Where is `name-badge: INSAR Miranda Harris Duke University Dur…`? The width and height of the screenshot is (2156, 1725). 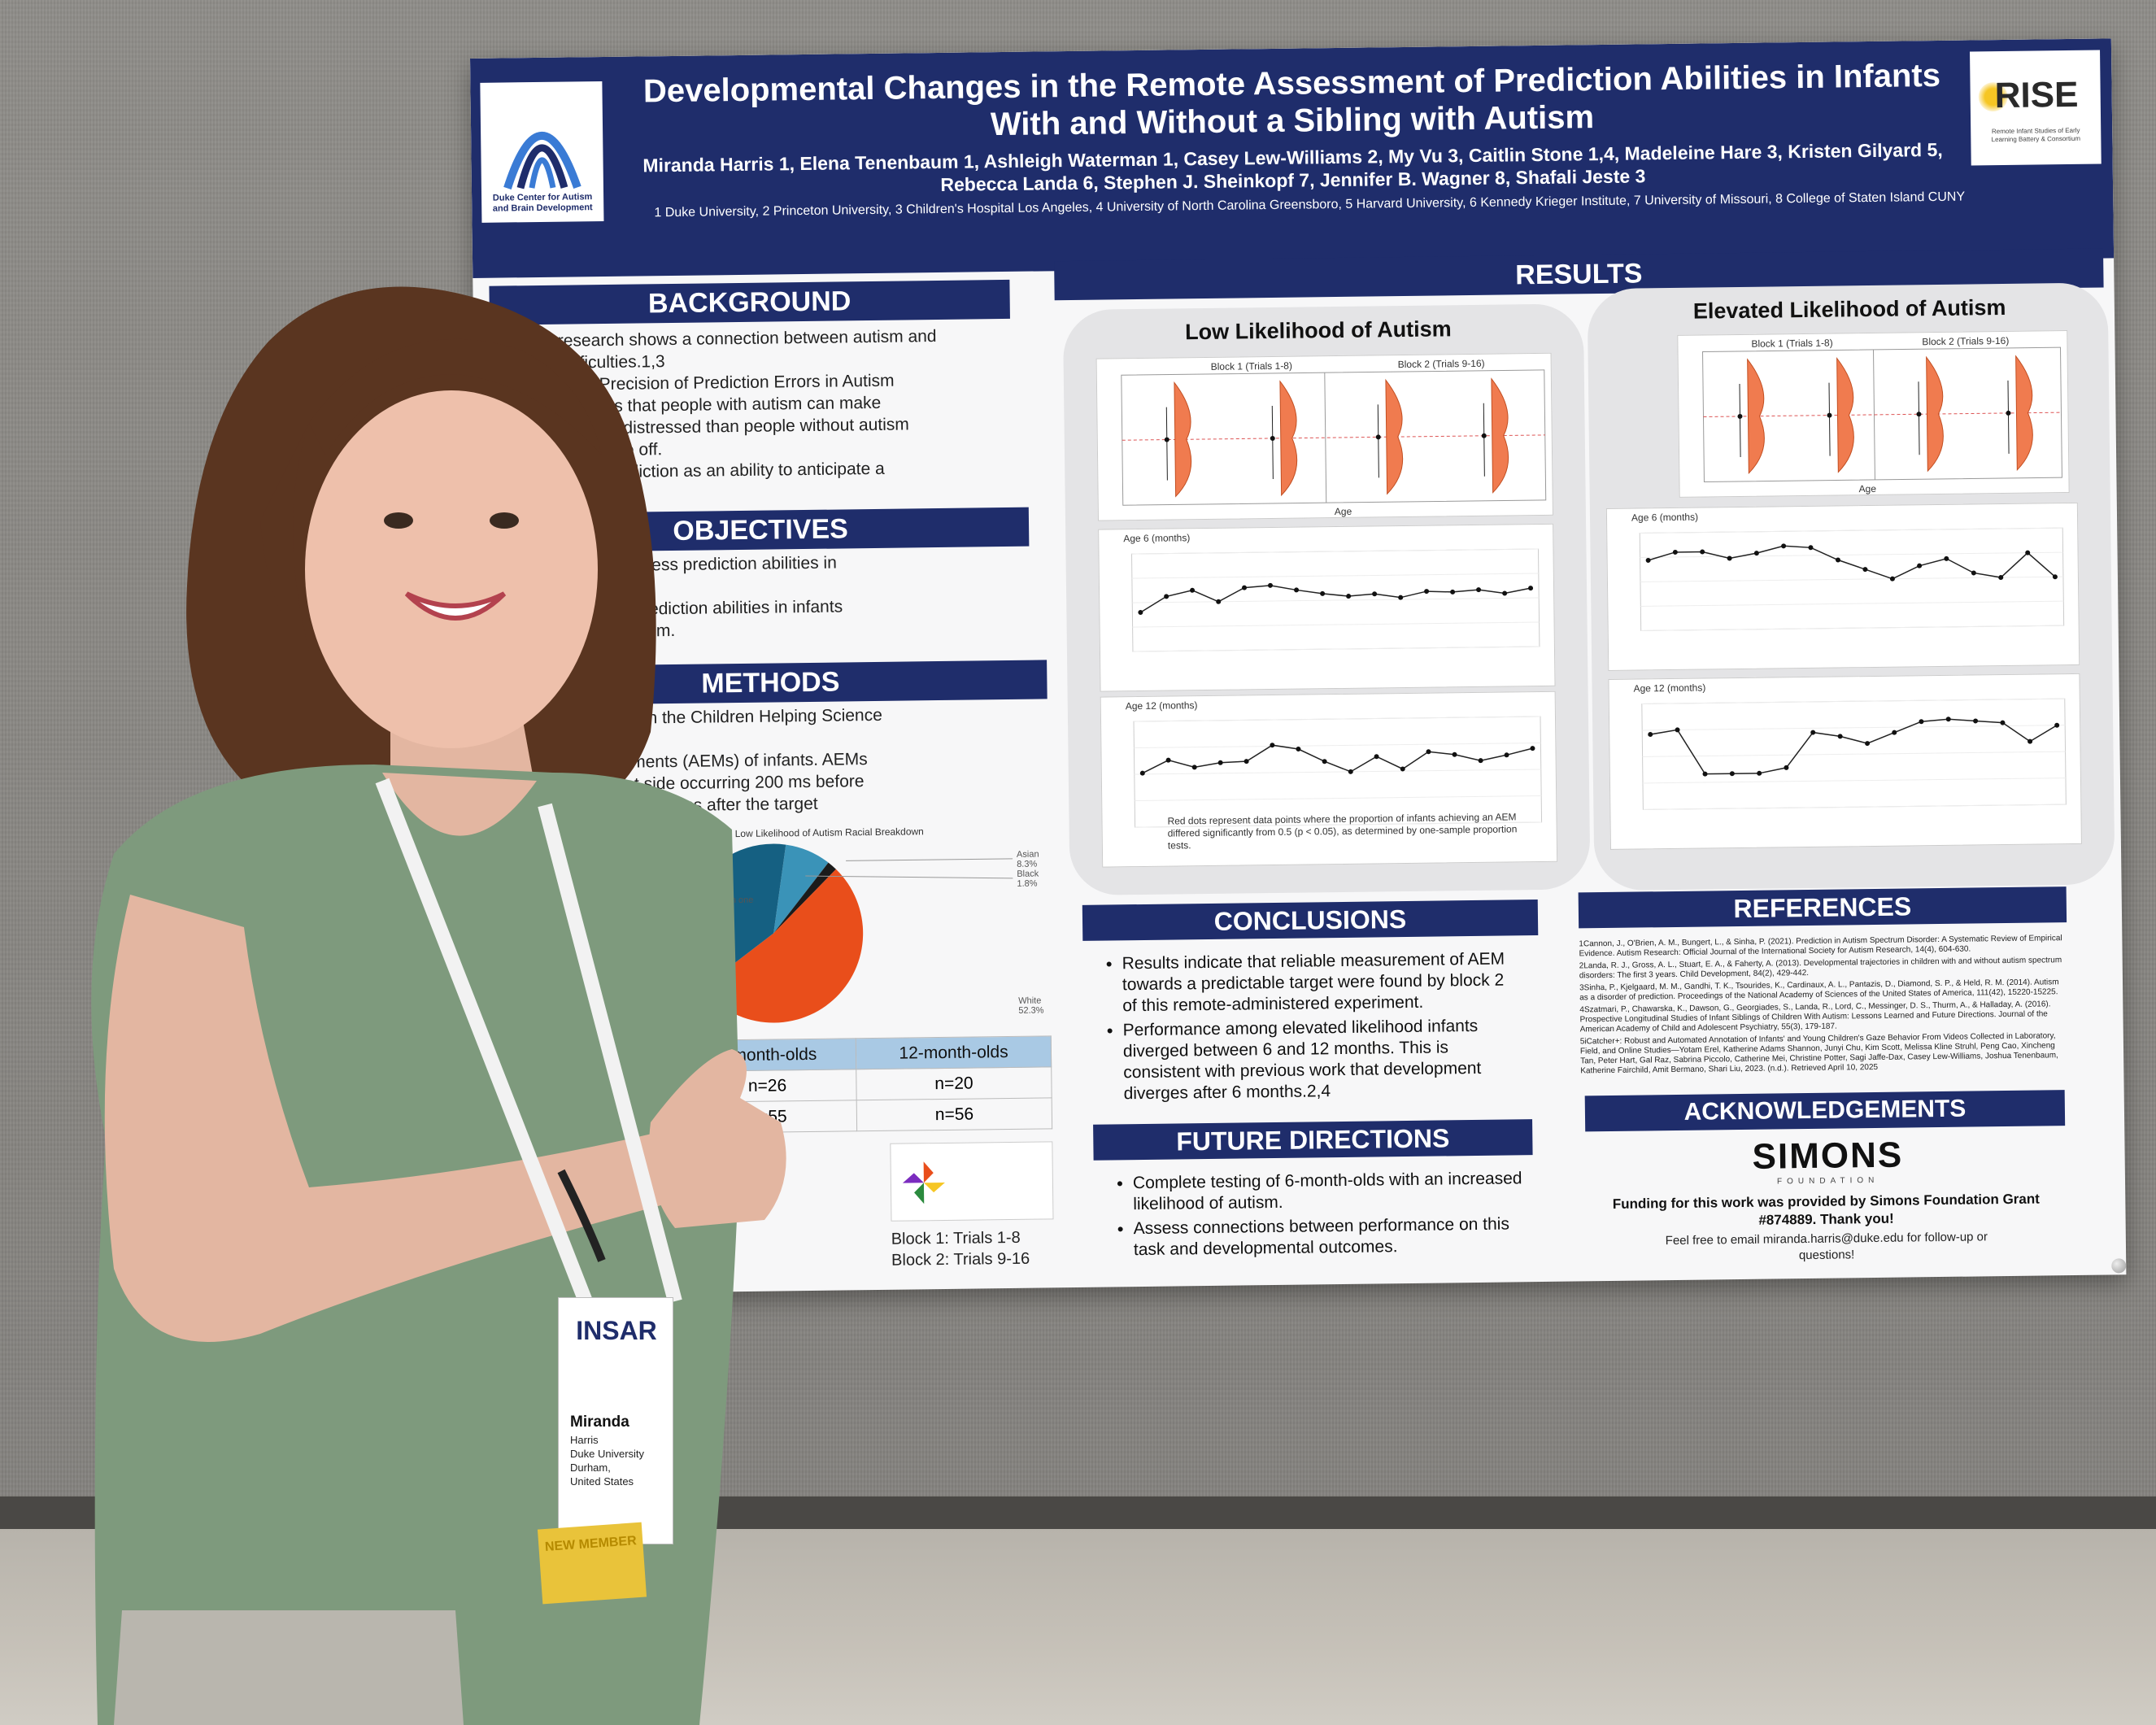
name-badge: INSAR Miranda Harris Duke University Dur… is located at coordinates (615, 1420).